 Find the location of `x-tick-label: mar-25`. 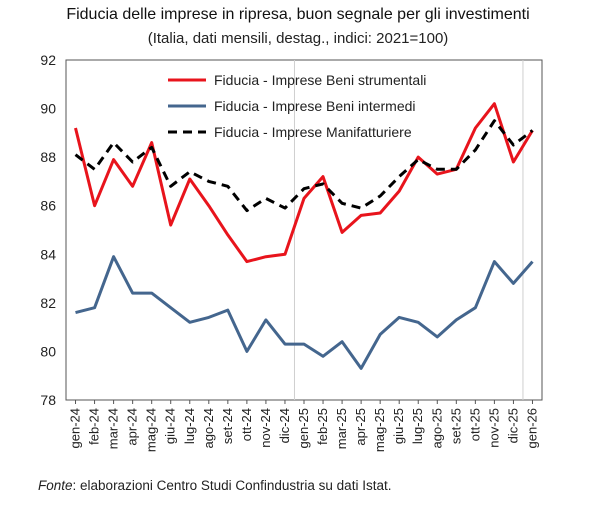

x-tick-label: mar-25 is located at coordinates (341, 428).